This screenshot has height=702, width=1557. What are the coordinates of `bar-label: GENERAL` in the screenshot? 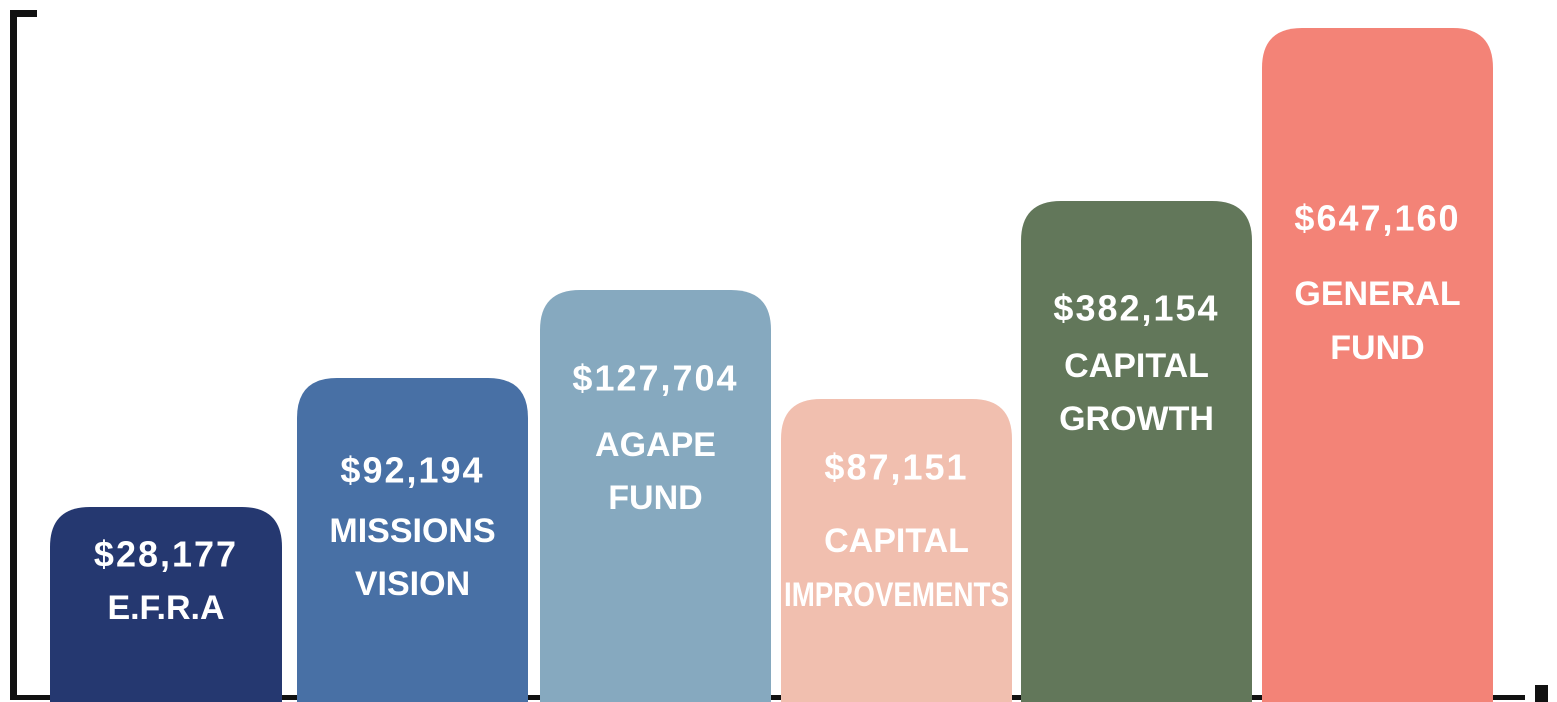 It's located at (1377, 294).